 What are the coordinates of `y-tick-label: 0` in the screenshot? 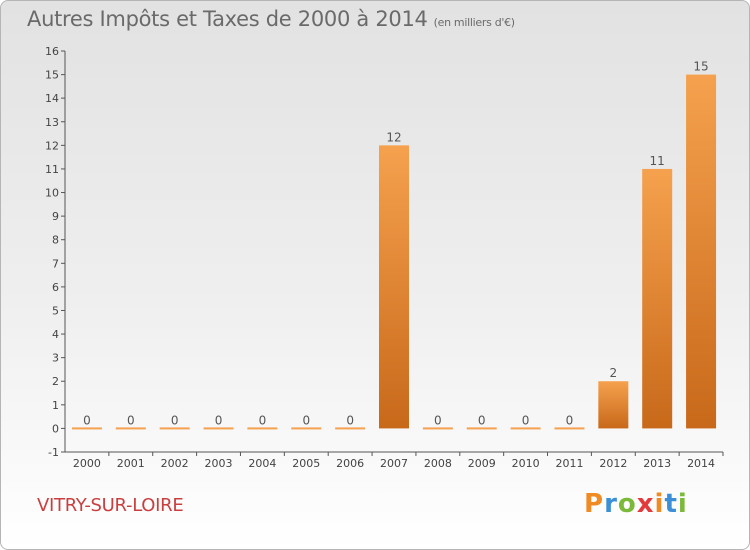 It's located at (55, 428).